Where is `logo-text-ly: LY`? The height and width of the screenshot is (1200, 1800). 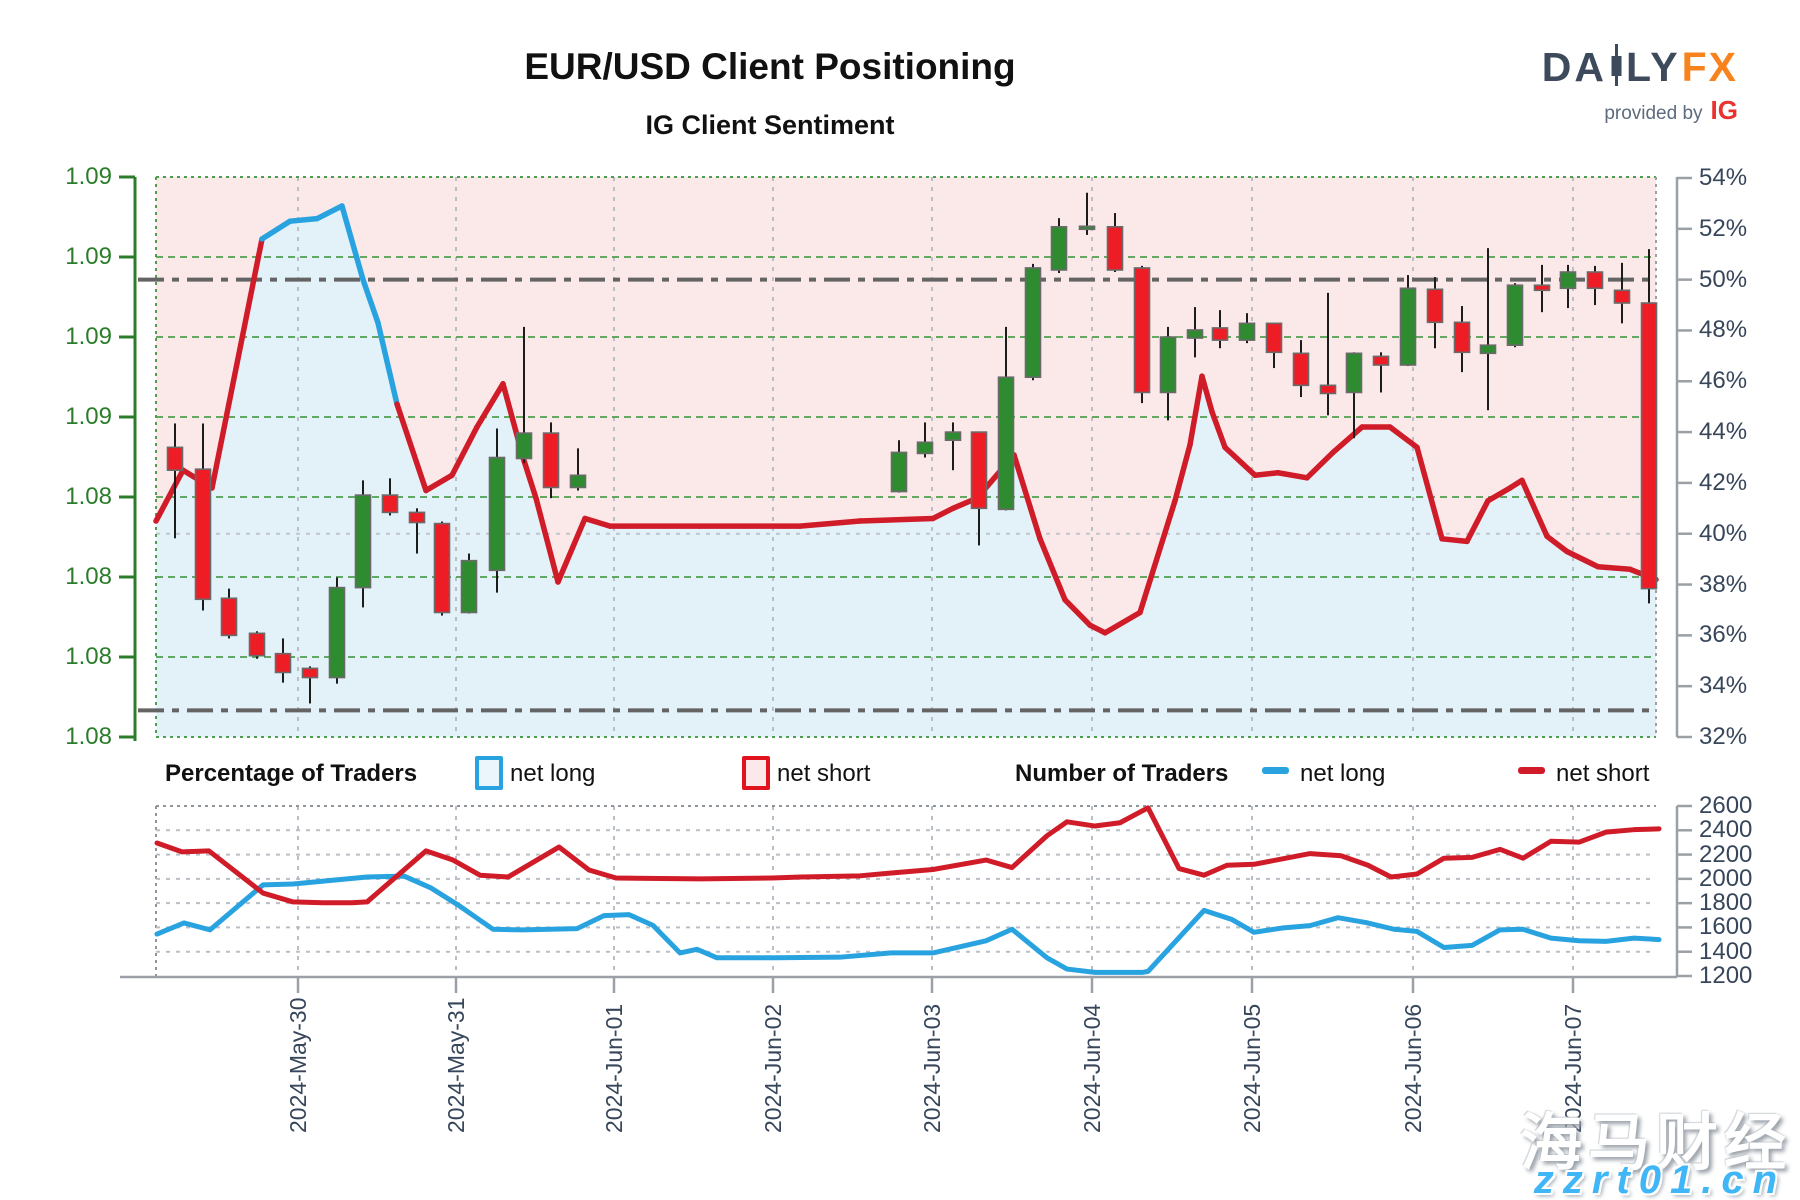
logo-text-ly: LY is located at coordinates (1653, 67).